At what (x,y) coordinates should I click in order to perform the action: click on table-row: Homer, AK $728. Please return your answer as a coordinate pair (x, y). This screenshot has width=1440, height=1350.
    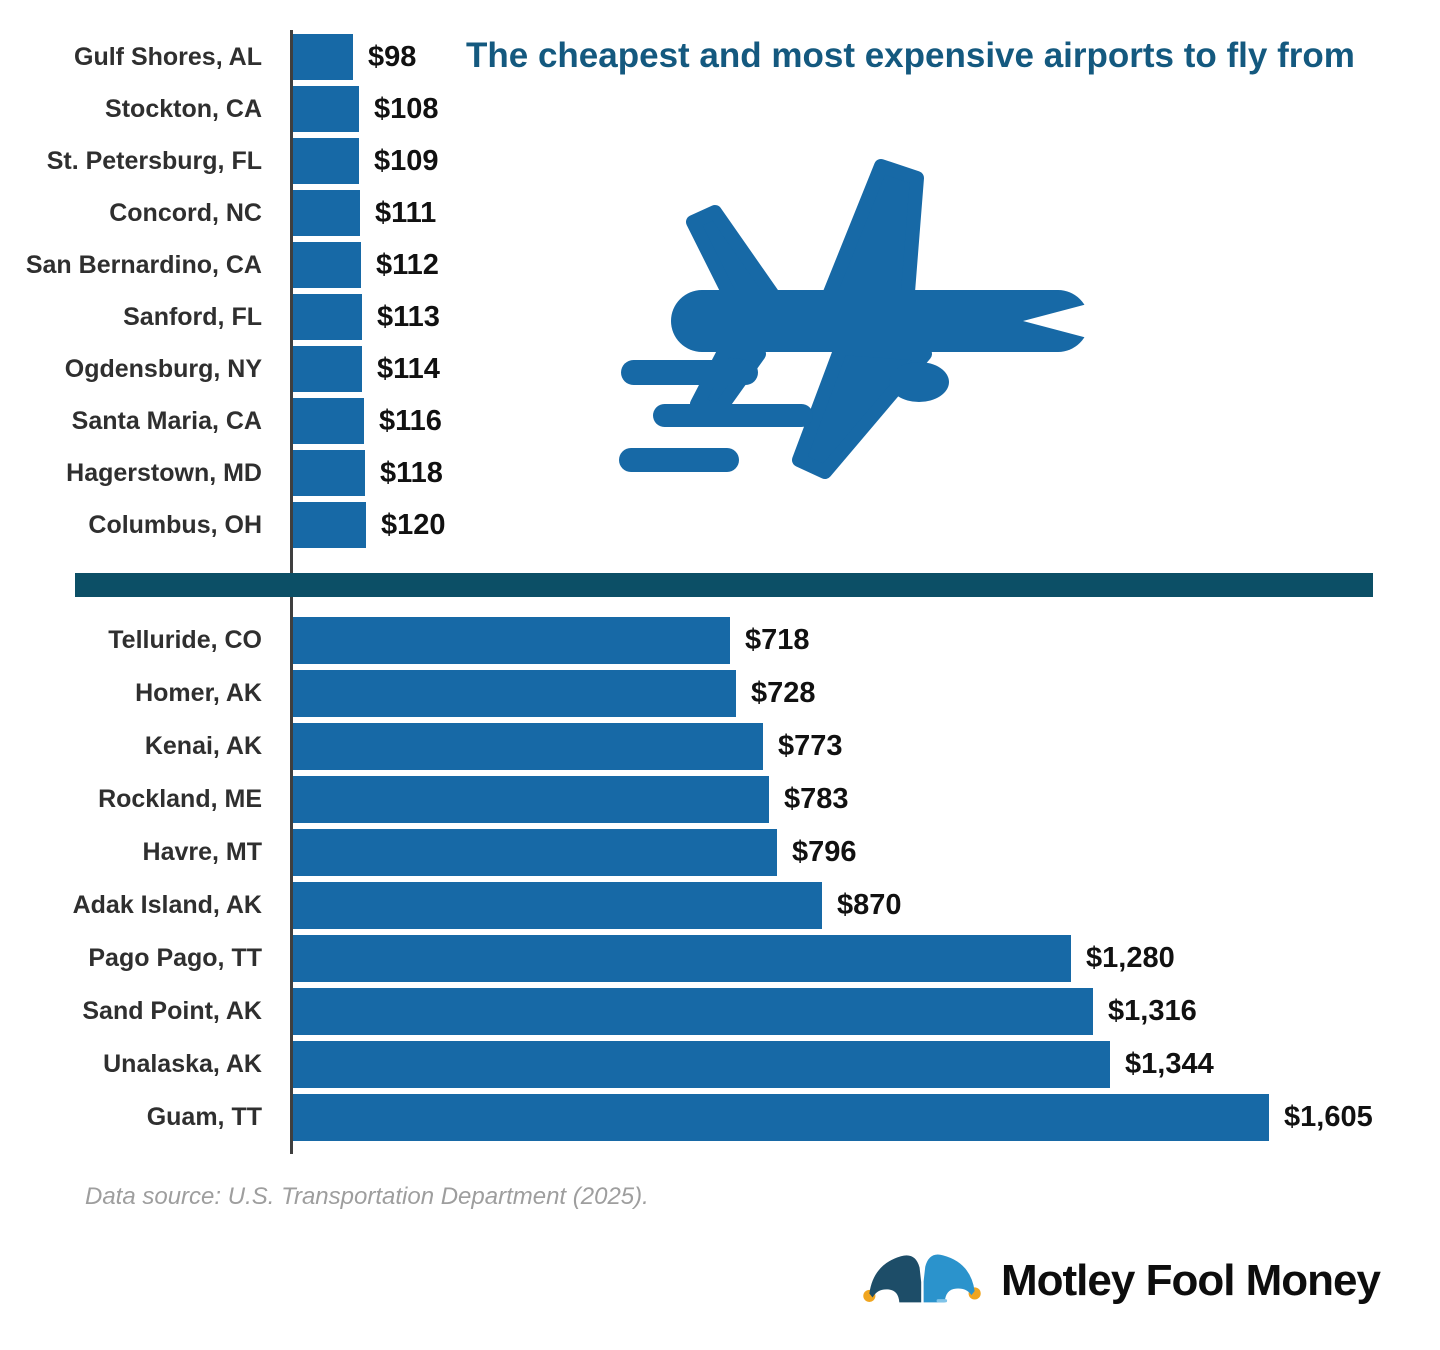
    Looking at the image, I should click on (720, 693).